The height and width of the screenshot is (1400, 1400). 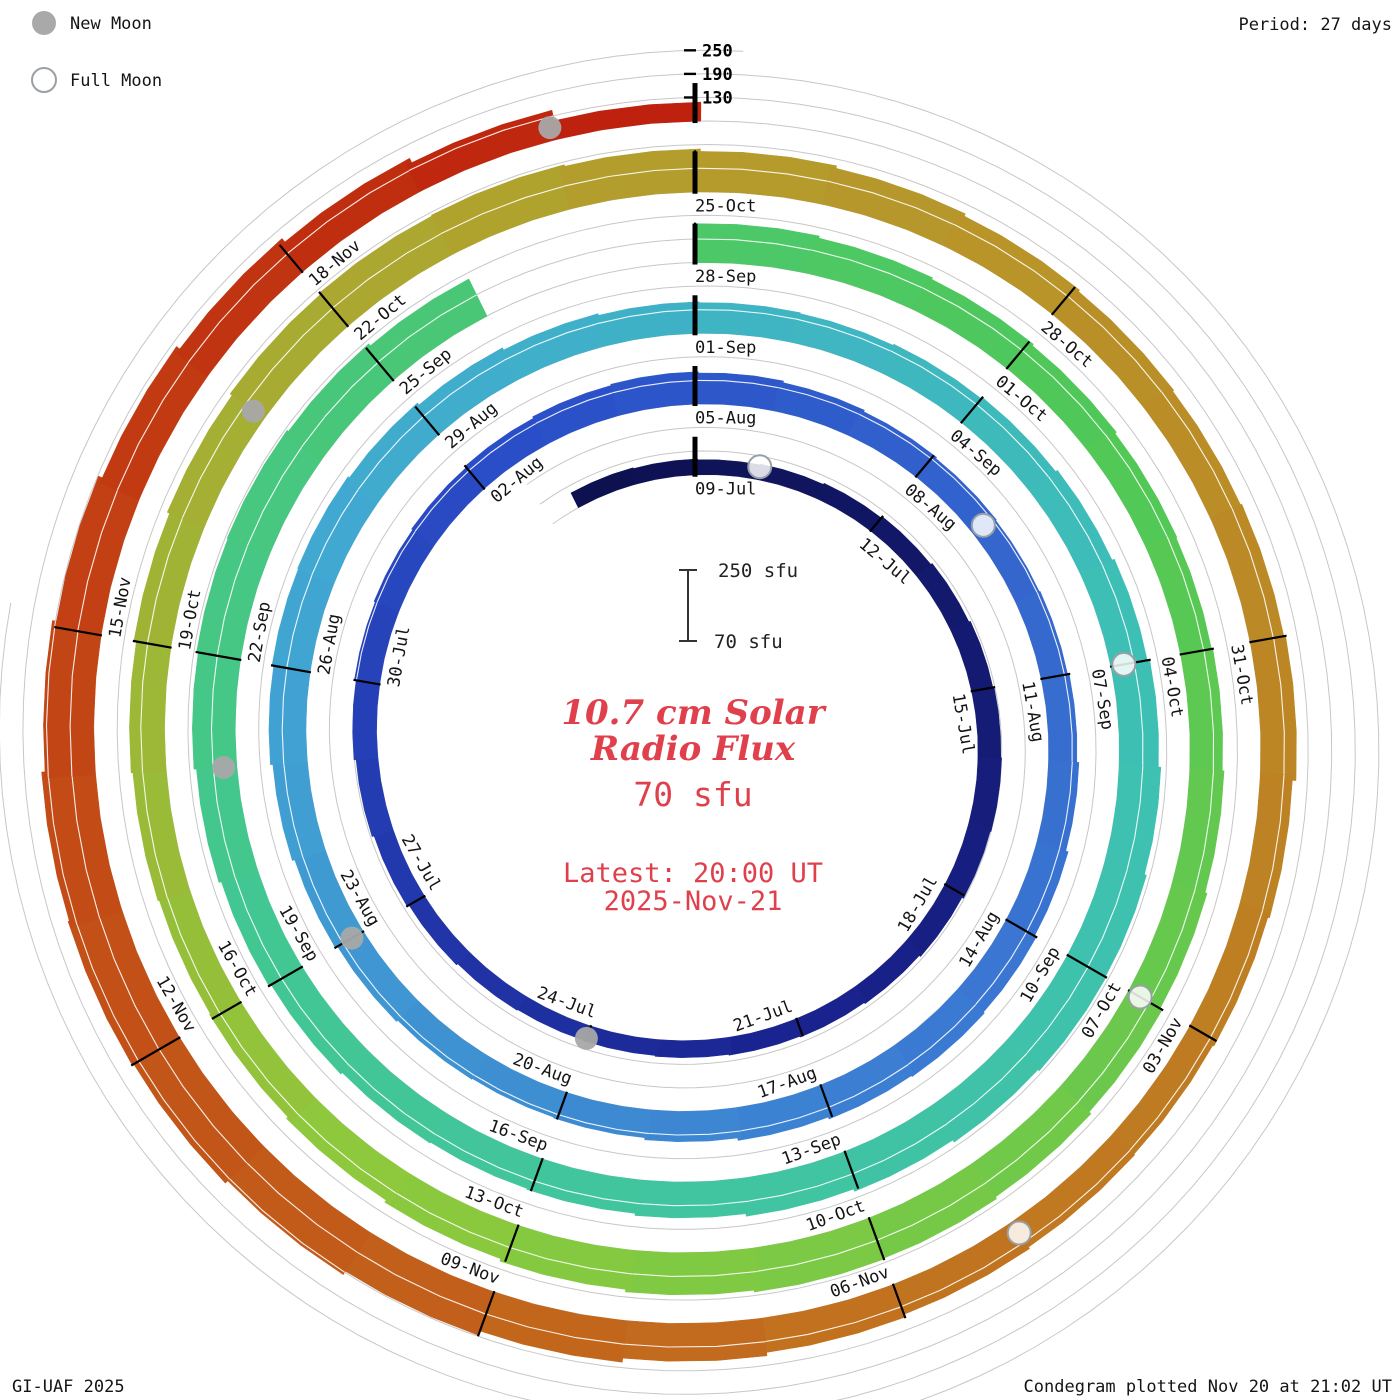 I want to click on date-label: 05-Aug, so click(x=725, y=419).